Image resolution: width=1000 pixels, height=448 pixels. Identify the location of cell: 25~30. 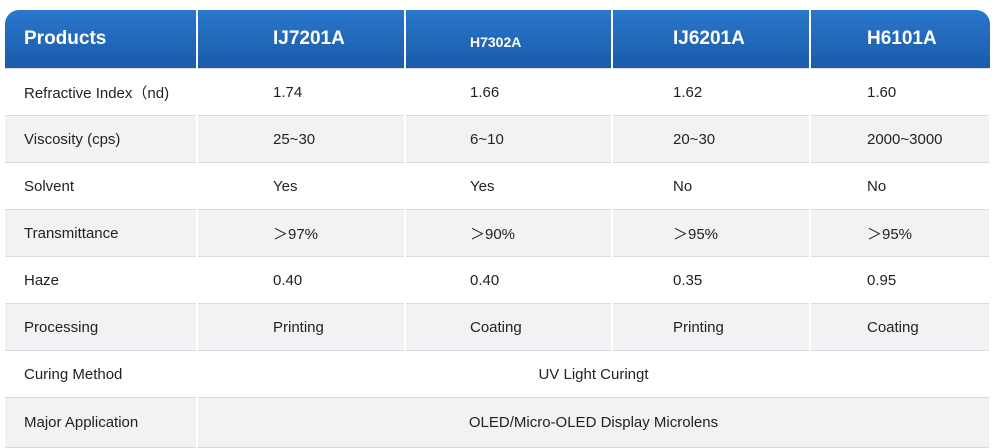
(301, 139).